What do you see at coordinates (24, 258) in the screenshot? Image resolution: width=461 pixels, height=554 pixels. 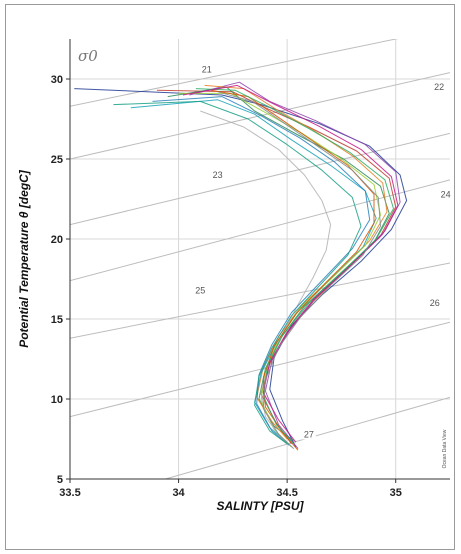 I see `y-axis-title: Potential Temperature θ [degC]` at bounding box center [24, 258].